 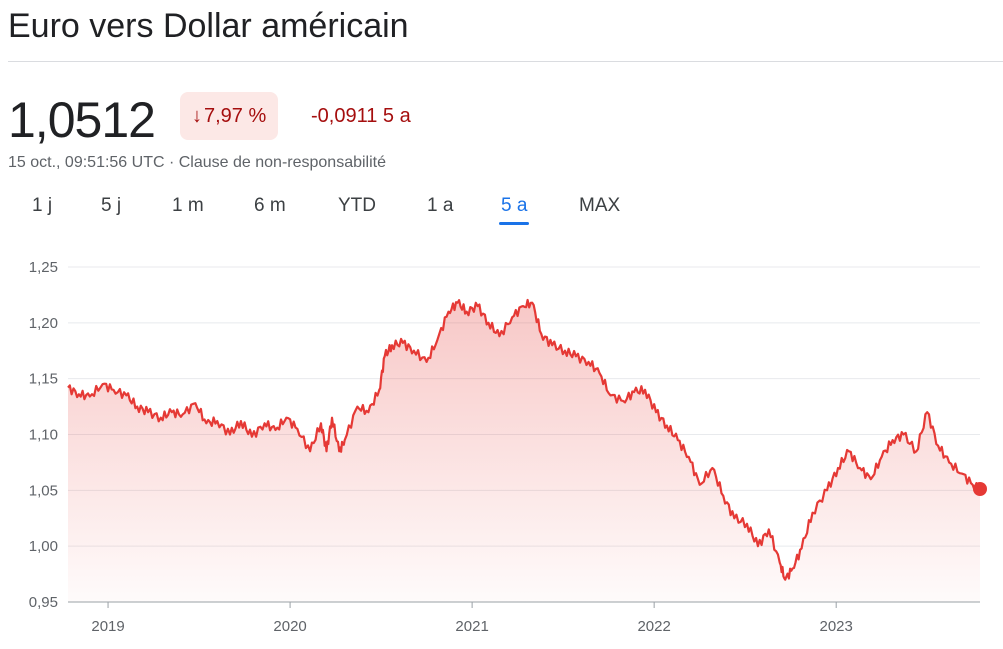 I want to click on y-tick-label: 1,20, so click(x=43, y=323).